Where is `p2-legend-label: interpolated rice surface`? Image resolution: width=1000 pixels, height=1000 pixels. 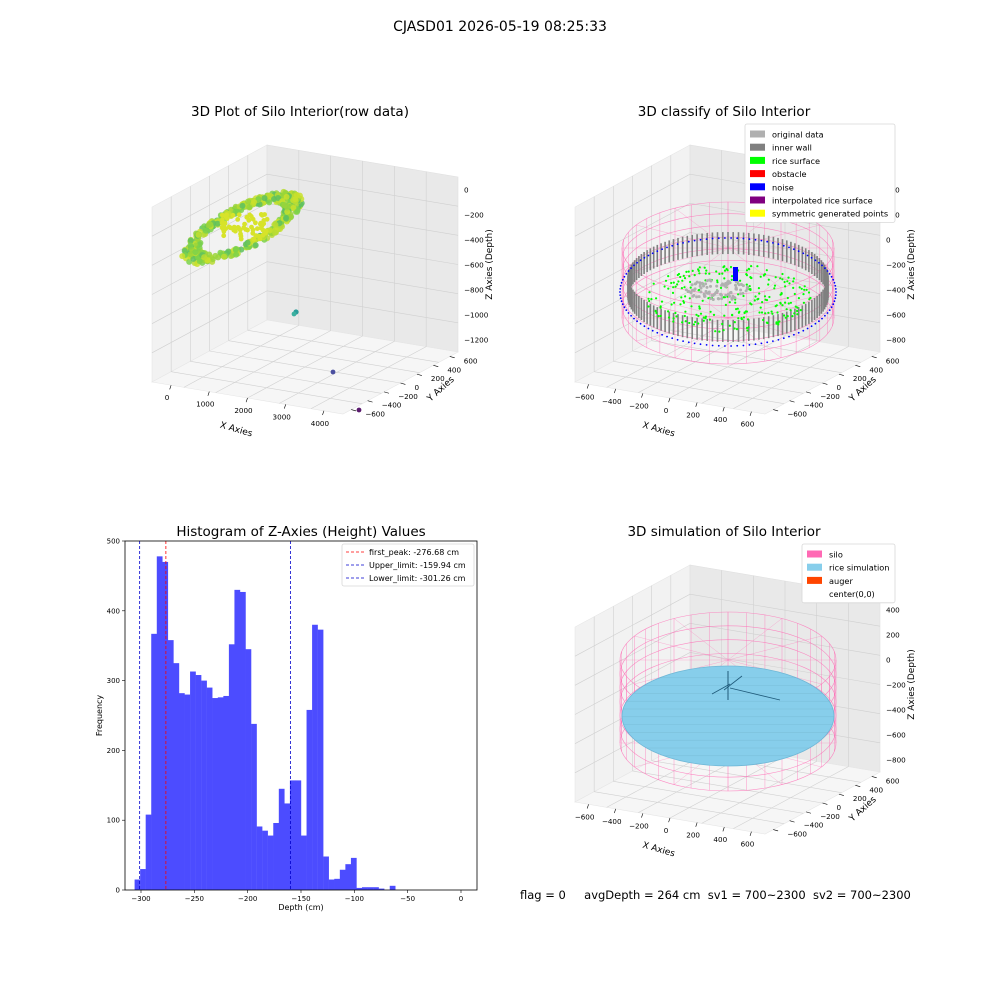 p2-legend-label: interpolated rice surface is located at coordinates (822, 201).